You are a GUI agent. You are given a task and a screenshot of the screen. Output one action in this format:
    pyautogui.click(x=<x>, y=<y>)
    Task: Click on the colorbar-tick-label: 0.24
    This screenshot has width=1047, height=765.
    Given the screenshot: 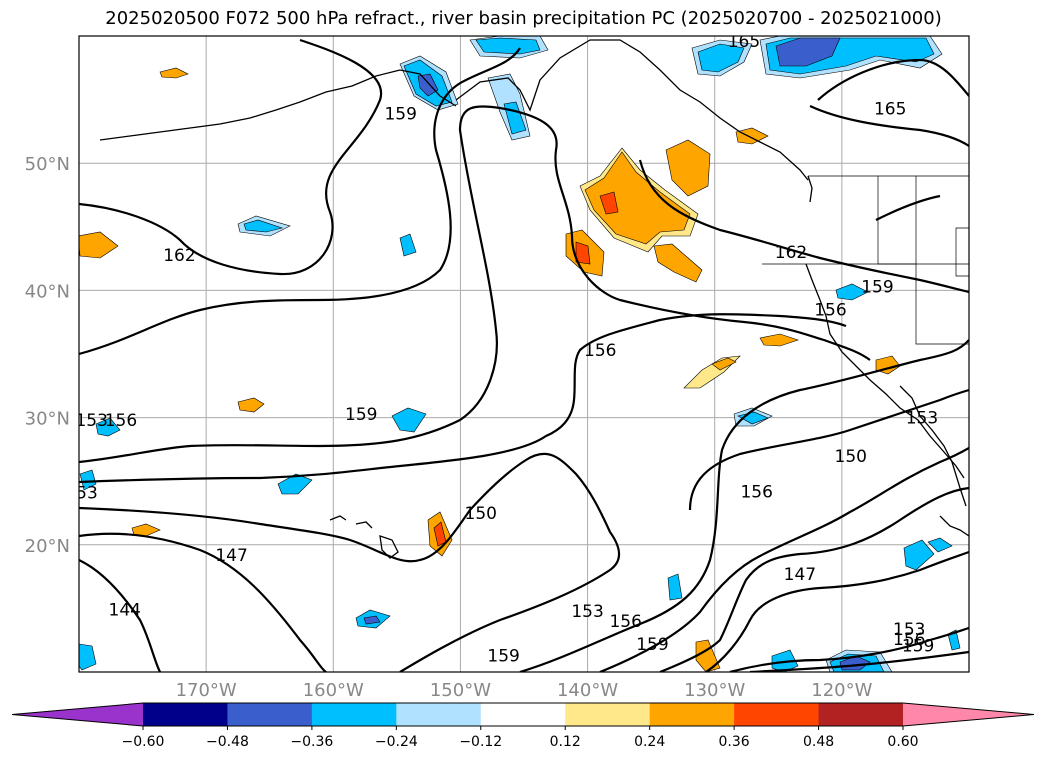 What is the action you would take?
    pyautogui.click(x=649, y=742)
    